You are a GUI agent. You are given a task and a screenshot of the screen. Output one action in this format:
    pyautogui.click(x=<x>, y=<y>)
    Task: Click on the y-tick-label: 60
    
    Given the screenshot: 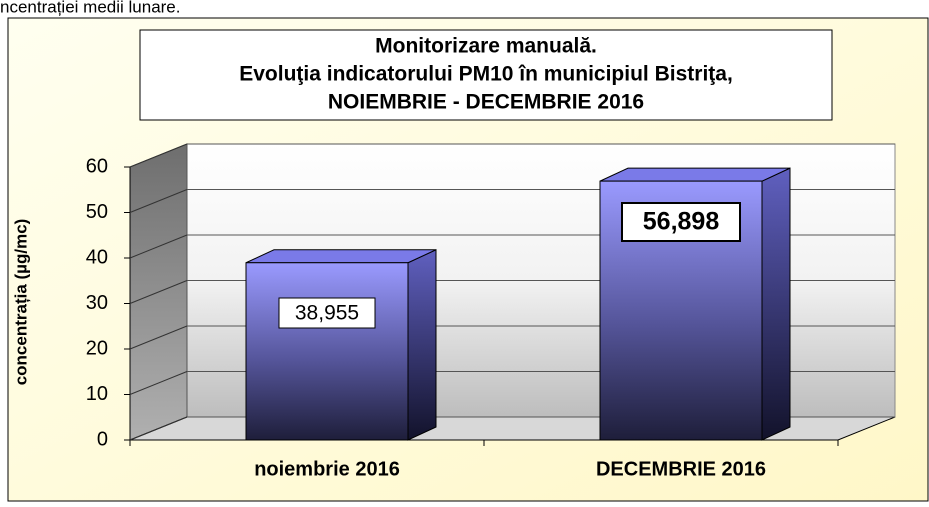 What is the action you would take?
    pyautogui.click(x=97, y=166)
    